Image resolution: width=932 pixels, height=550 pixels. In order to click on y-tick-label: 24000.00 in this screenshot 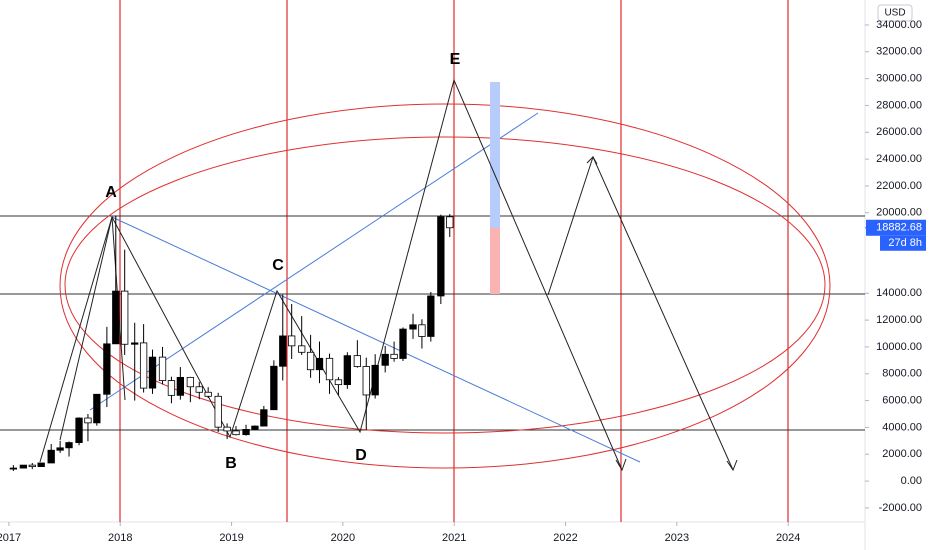, I will do `click(899, 159)`.